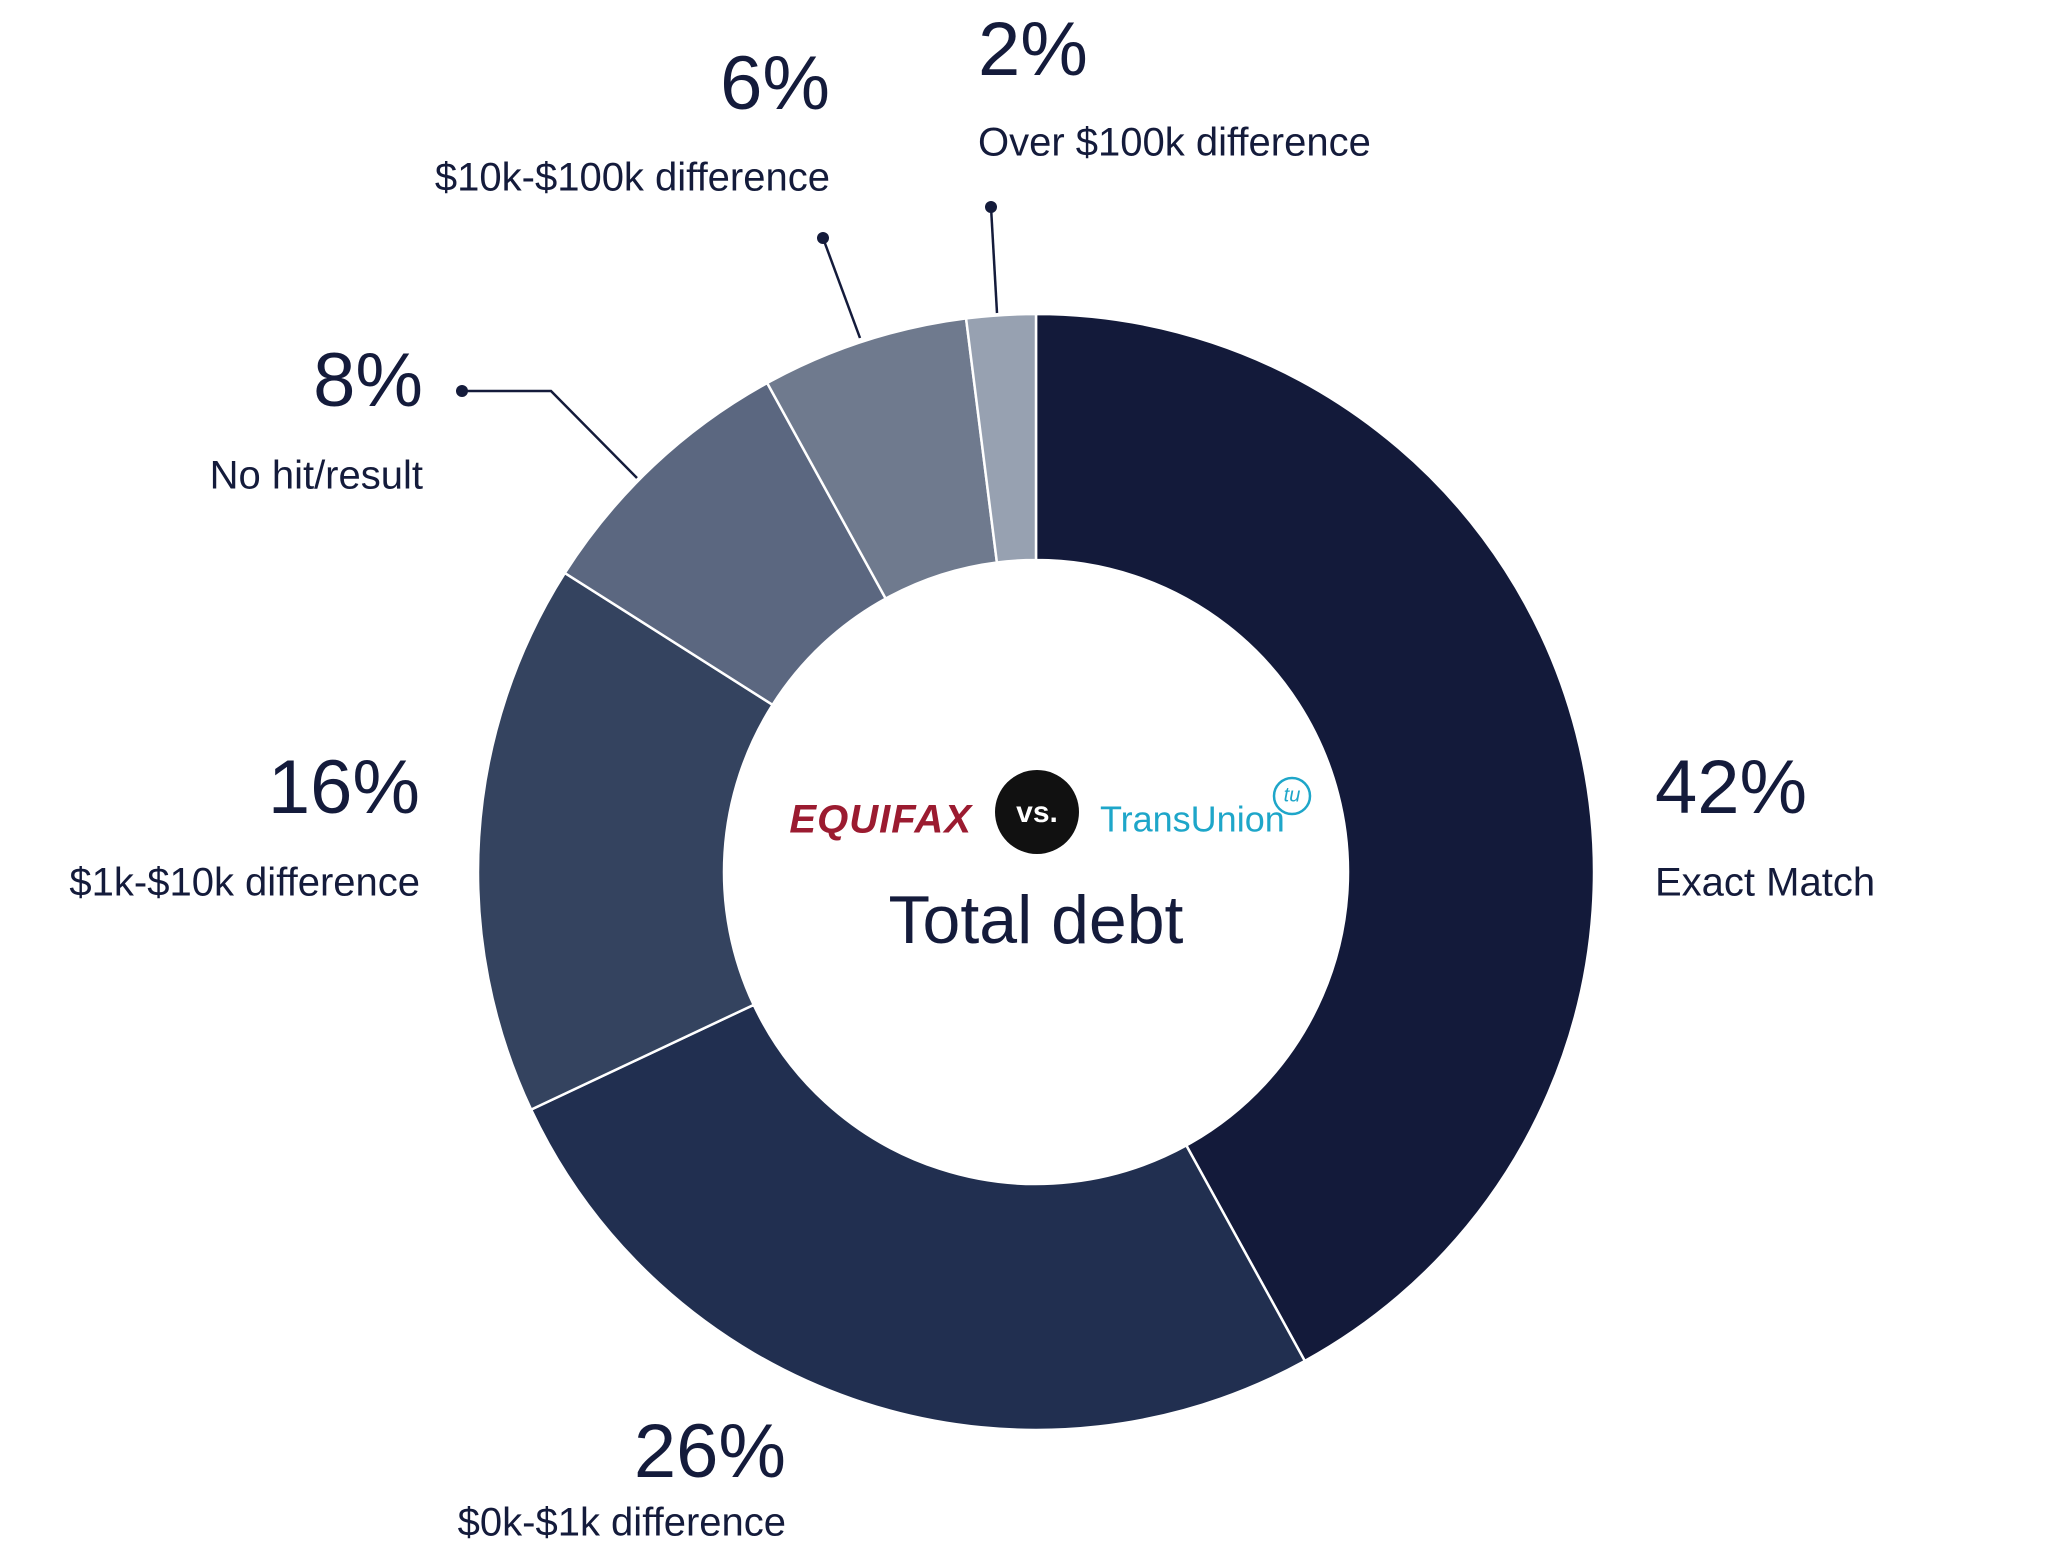 The height and width of the screenshot is (1548, 2048). I want to click on vs-text: vs., so click(1037, 812).